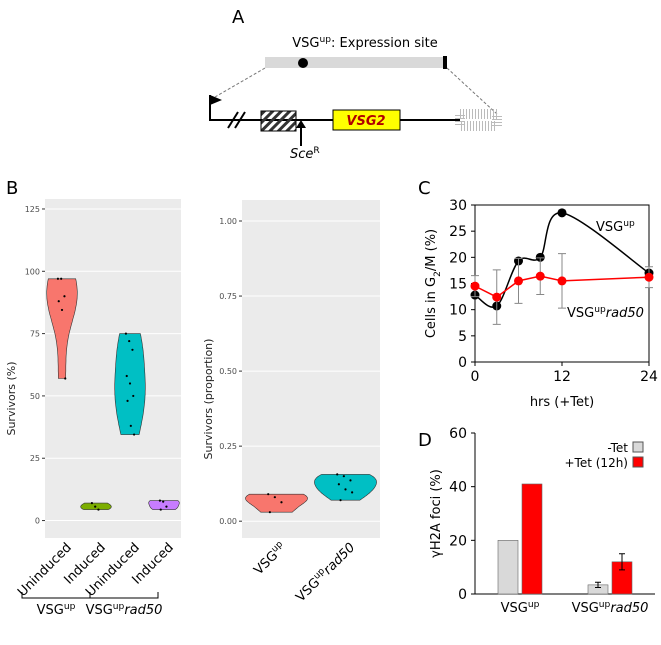  I want to click on telomere-mark, so click(445, 62).